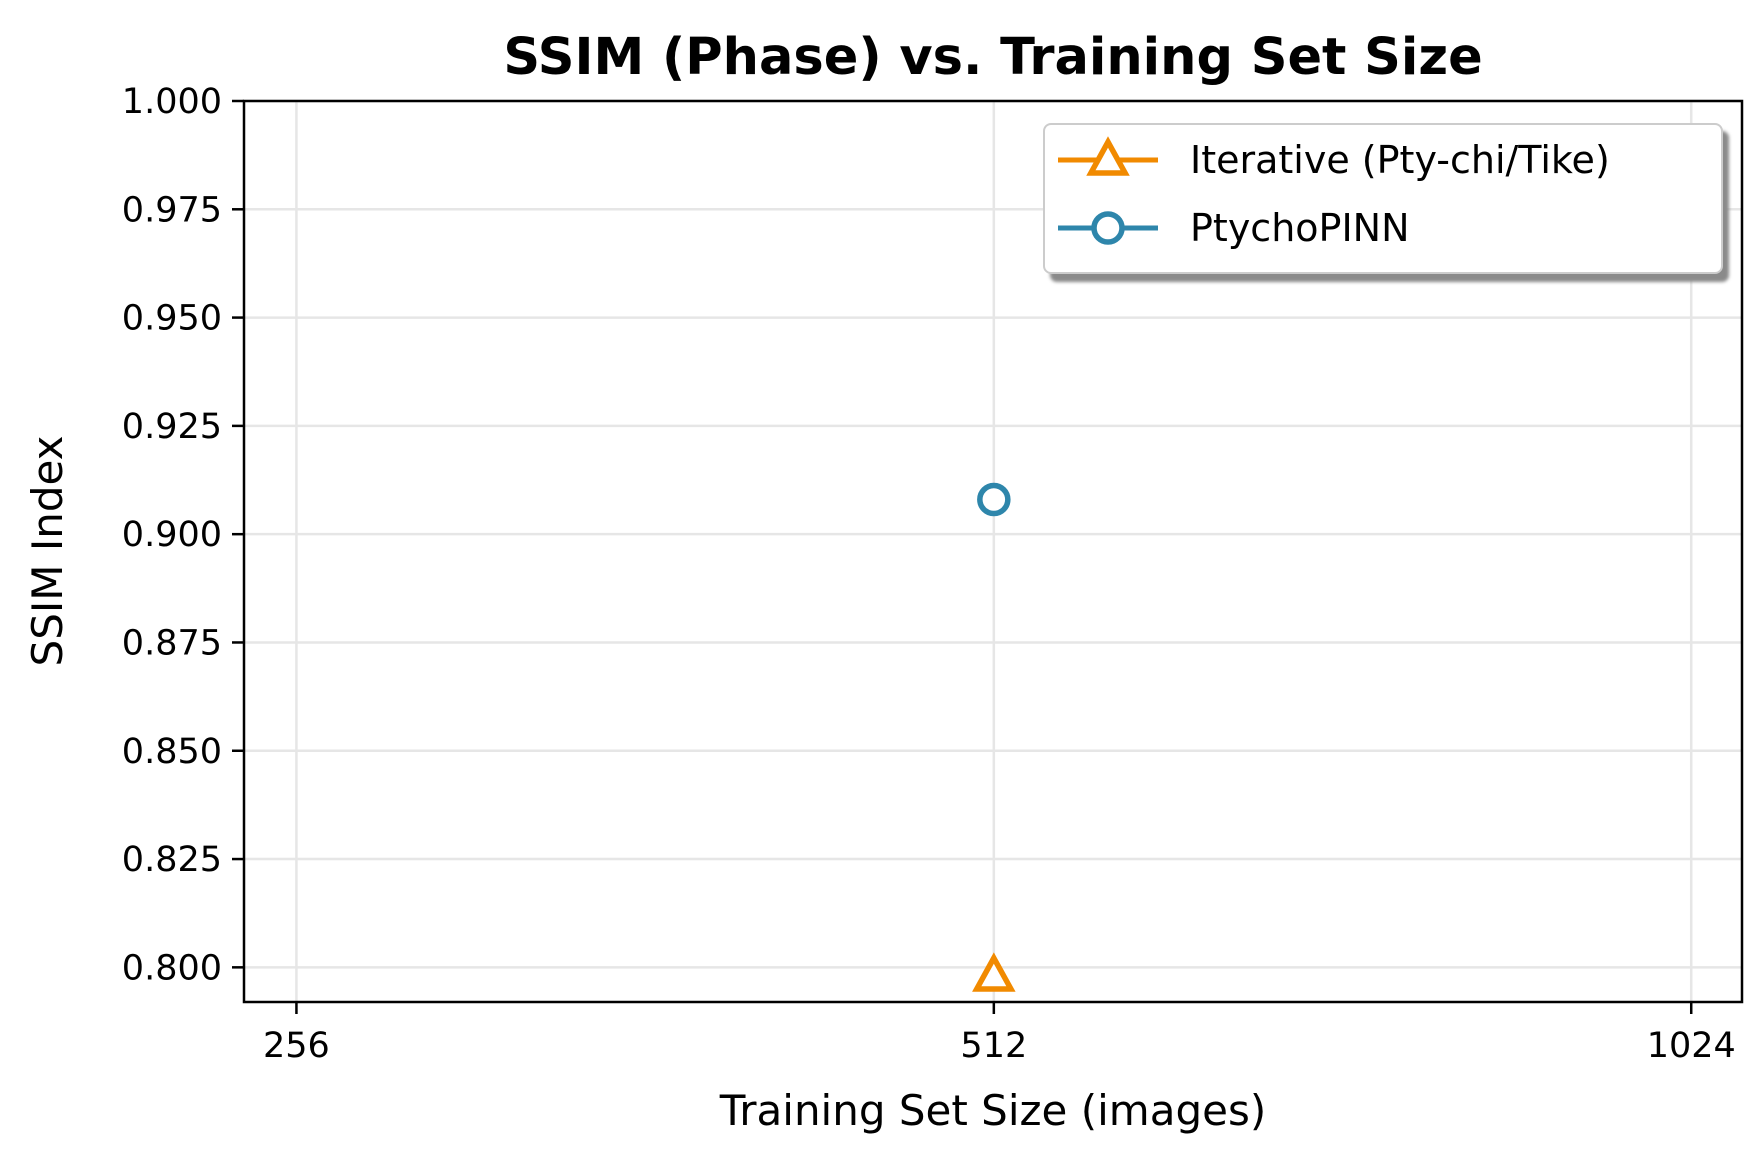 The width and height of the screenshot is (1764, 1164). I want to click on legend-box, so click(1383, 198).